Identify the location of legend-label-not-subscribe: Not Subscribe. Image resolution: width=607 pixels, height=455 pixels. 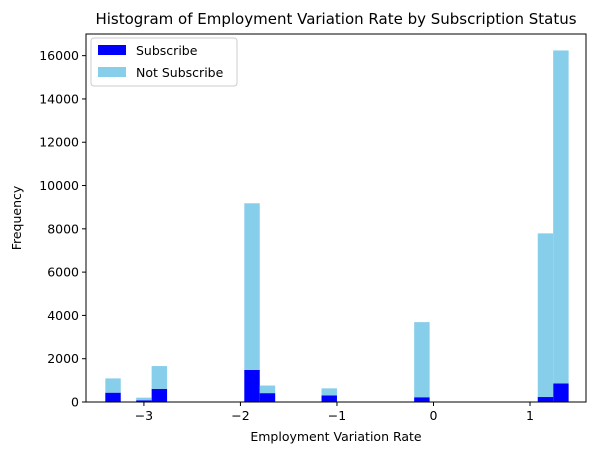
(180, 72).